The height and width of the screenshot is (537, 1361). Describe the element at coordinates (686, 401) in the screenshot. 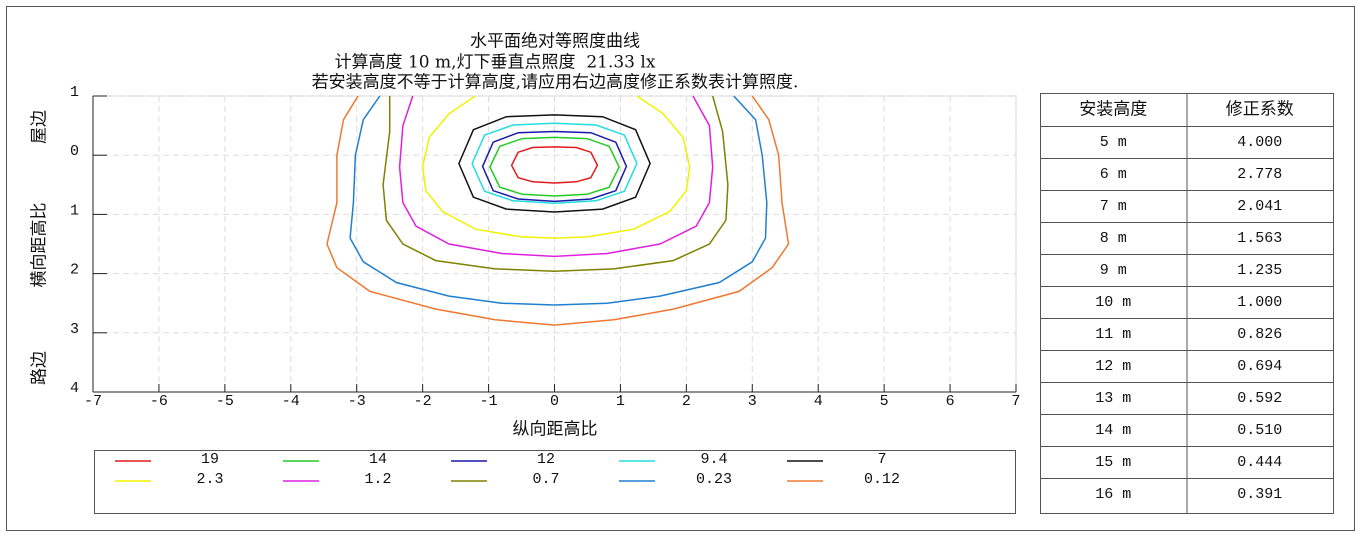

I see `x-tick-label: 2` at that location.